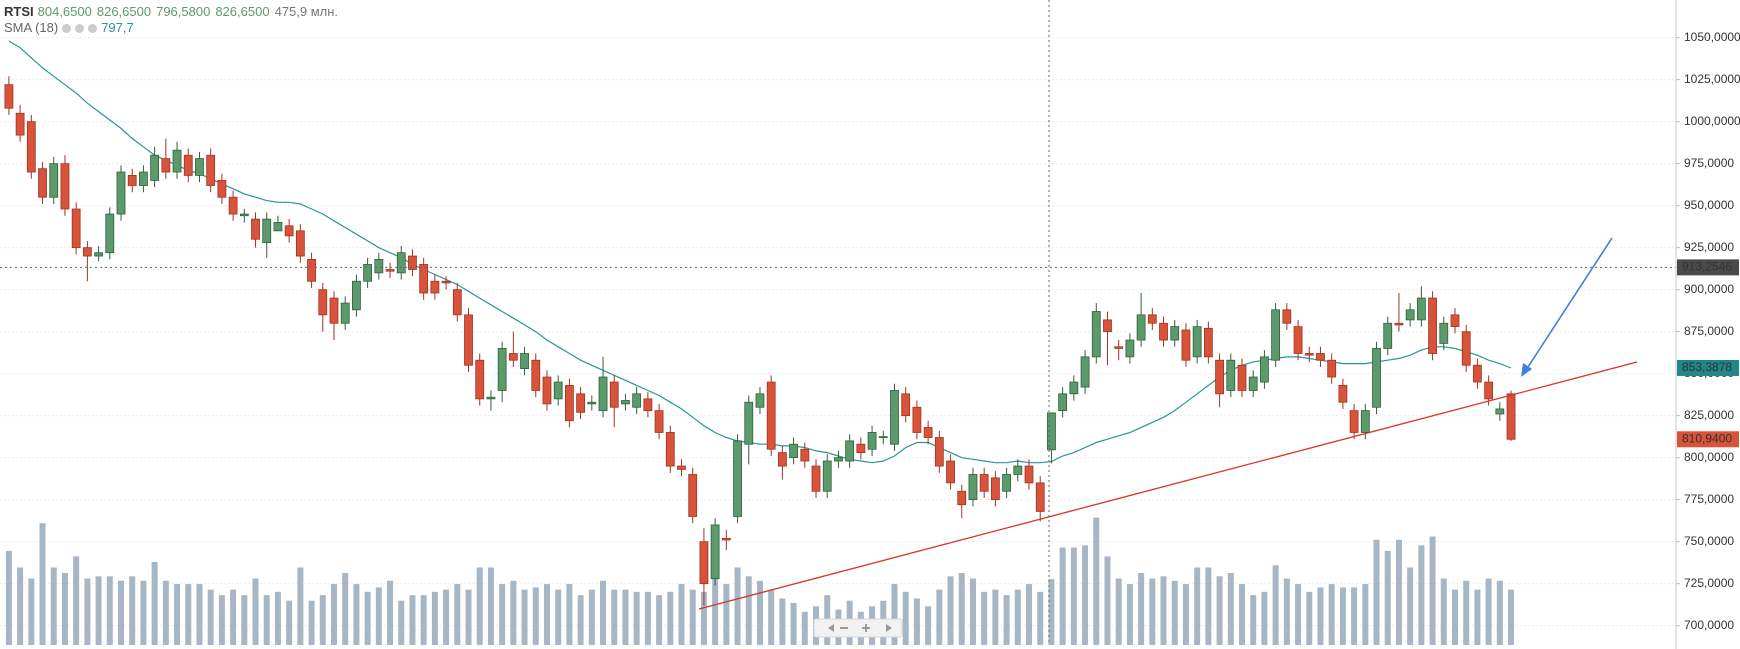 This screenshot has width=1740, height=649. I want to click on y-tick-label: 975,0000, so click(1709, 163).